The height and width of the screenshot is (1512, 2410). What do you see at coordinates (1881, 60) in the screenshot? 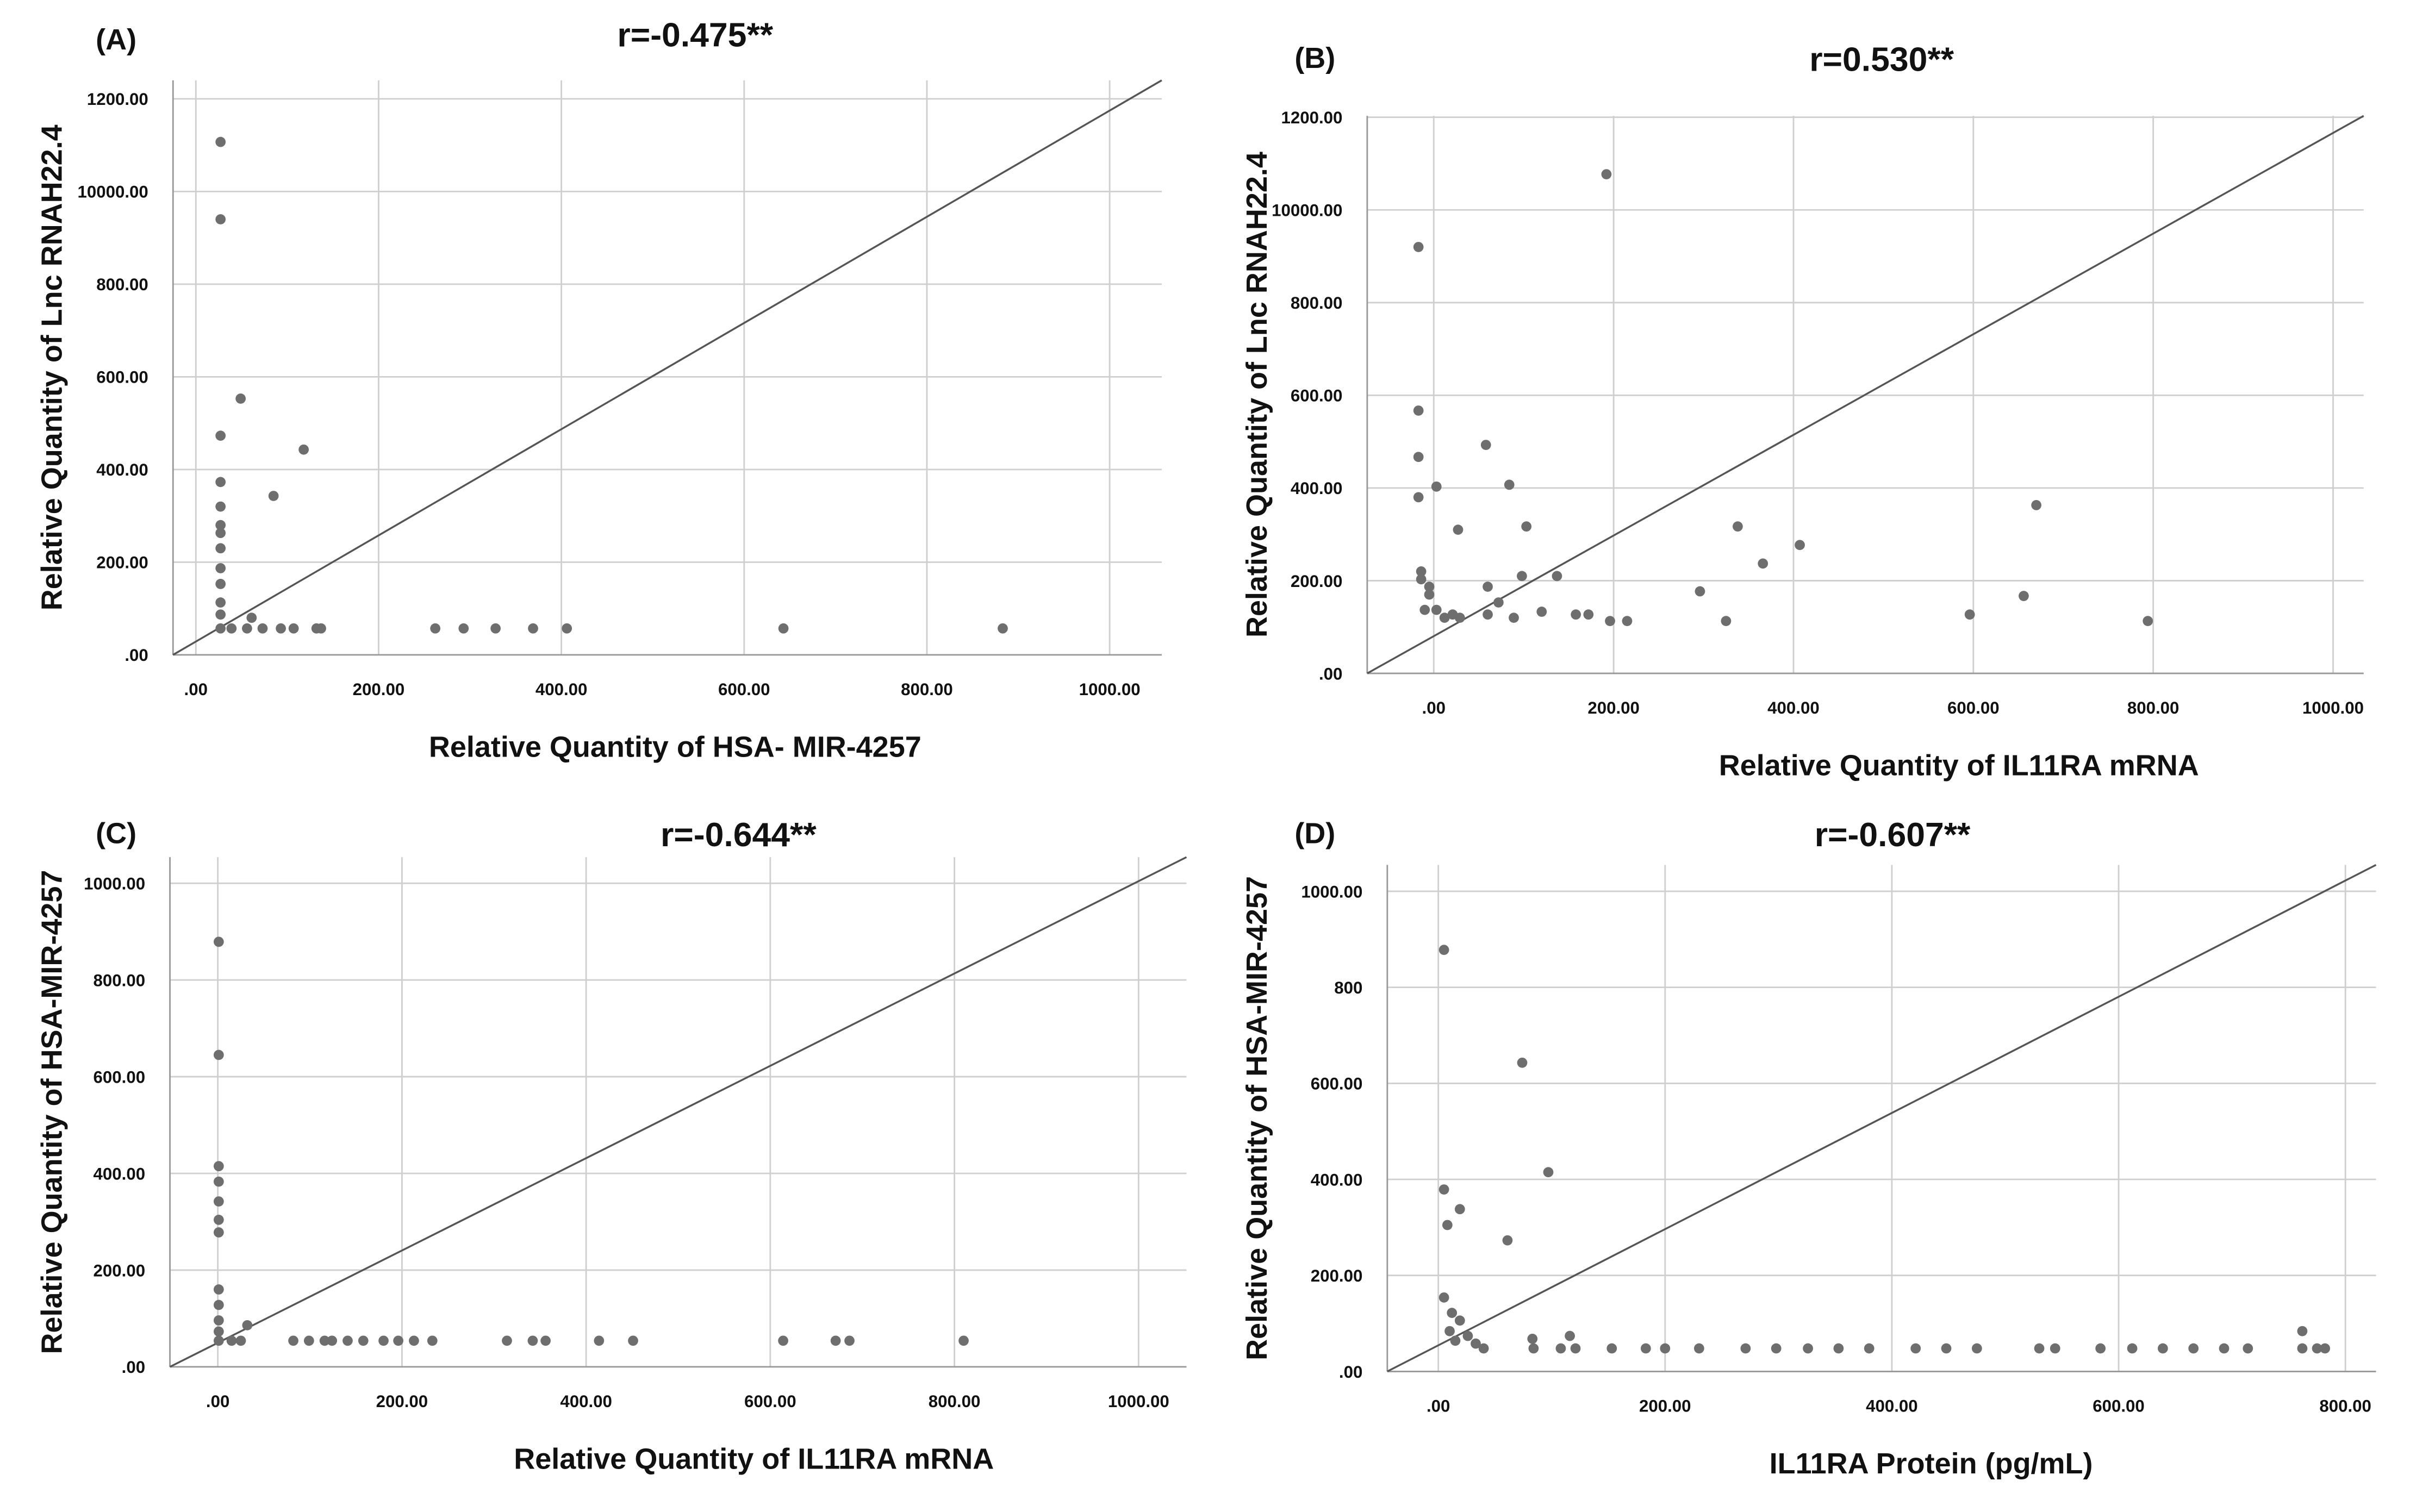
I see `chart-title: r=0.530**` at bounding box center [1881, 60].